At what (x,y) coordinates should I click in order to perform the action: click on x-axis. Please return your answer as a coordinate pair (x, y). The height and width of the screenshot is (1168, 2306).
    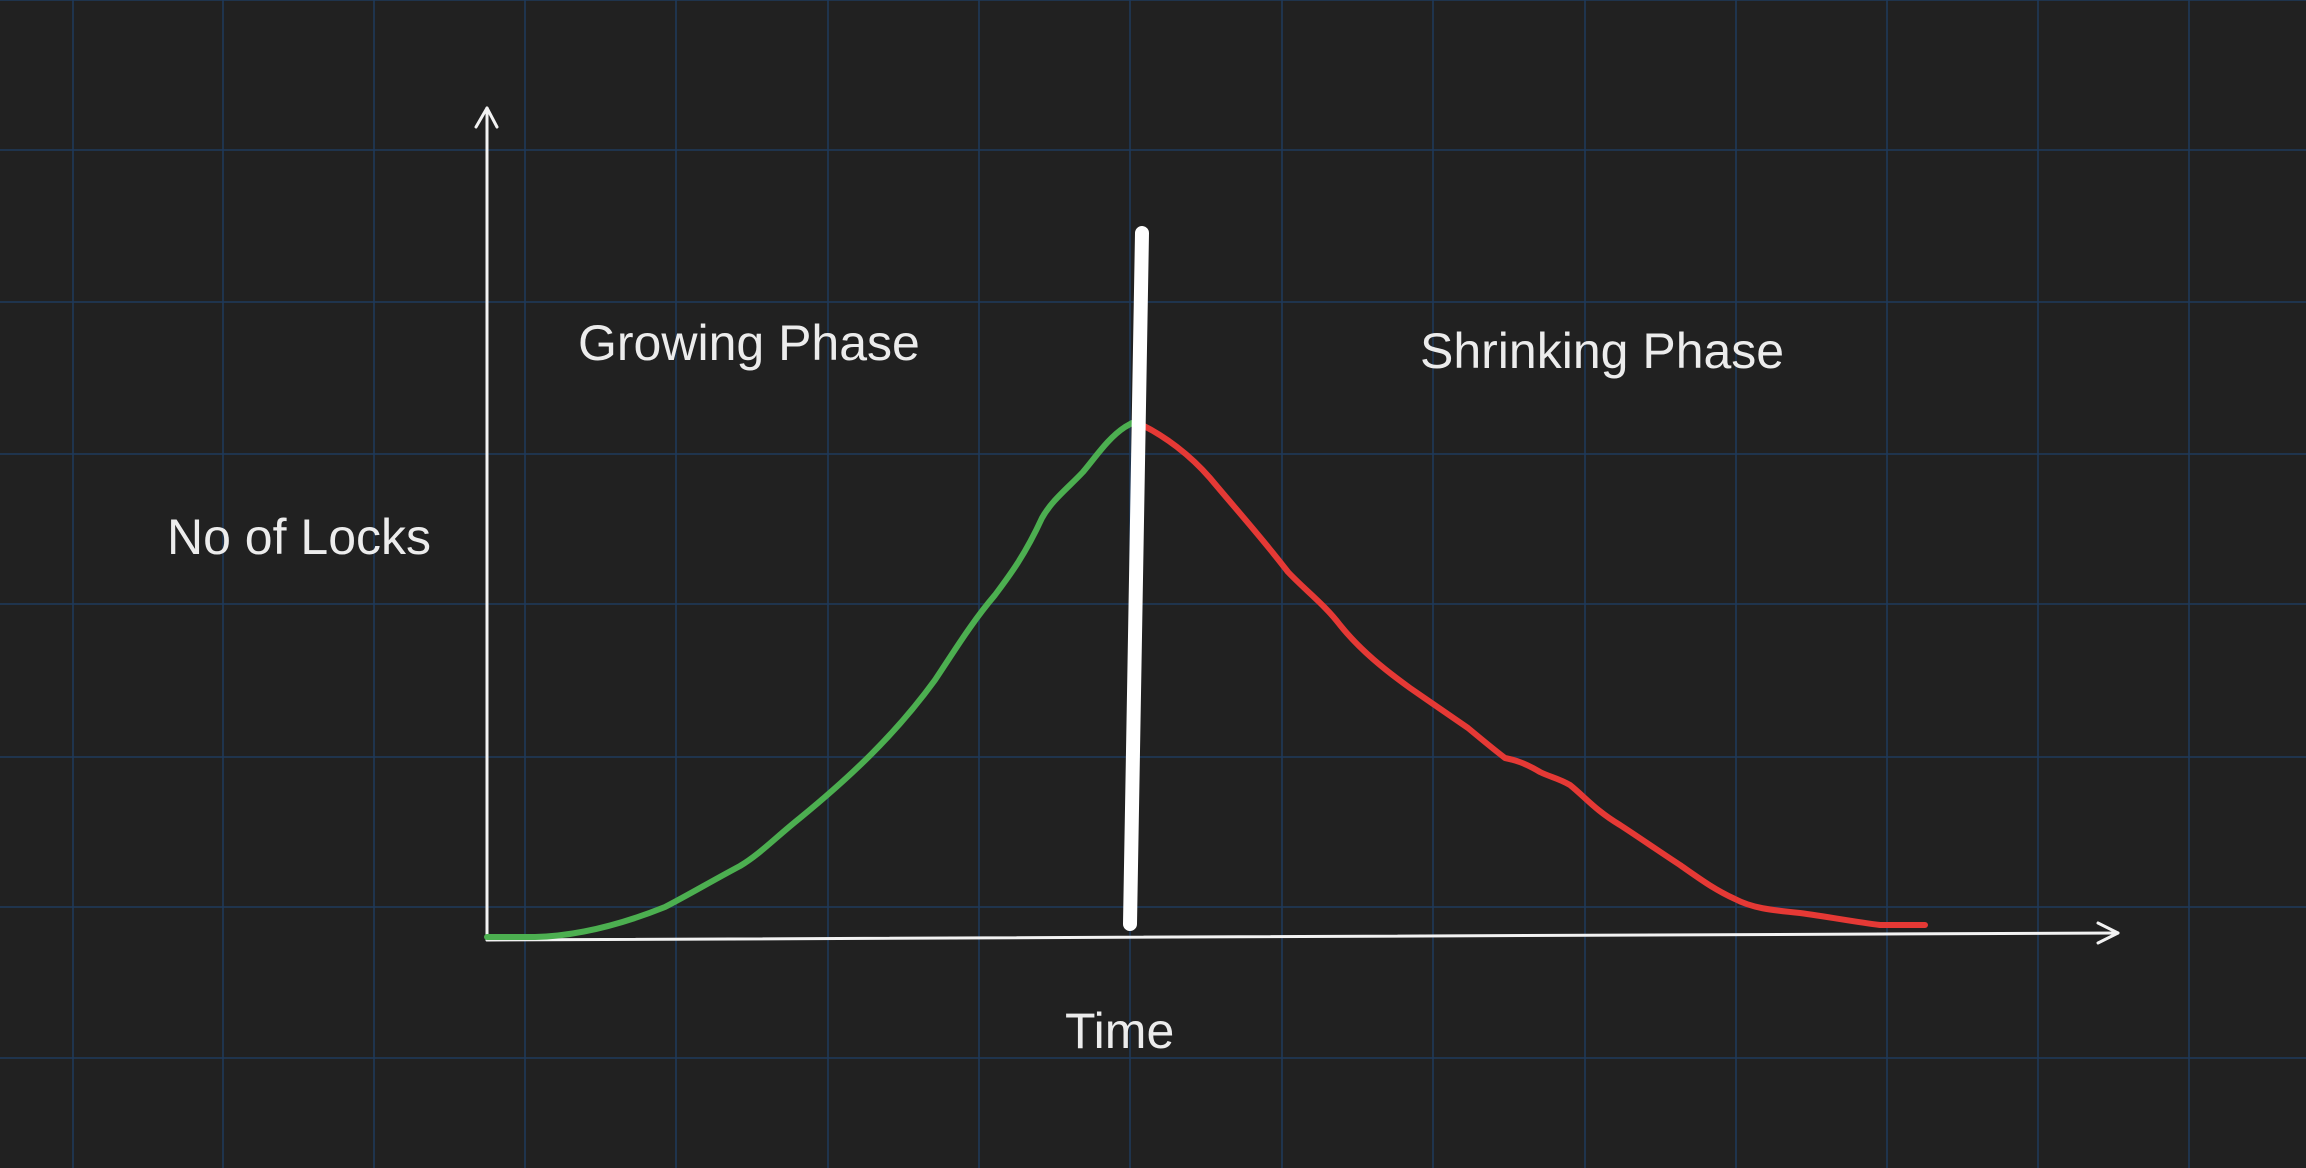
    Looking at the image, I should click on (1302, 936).